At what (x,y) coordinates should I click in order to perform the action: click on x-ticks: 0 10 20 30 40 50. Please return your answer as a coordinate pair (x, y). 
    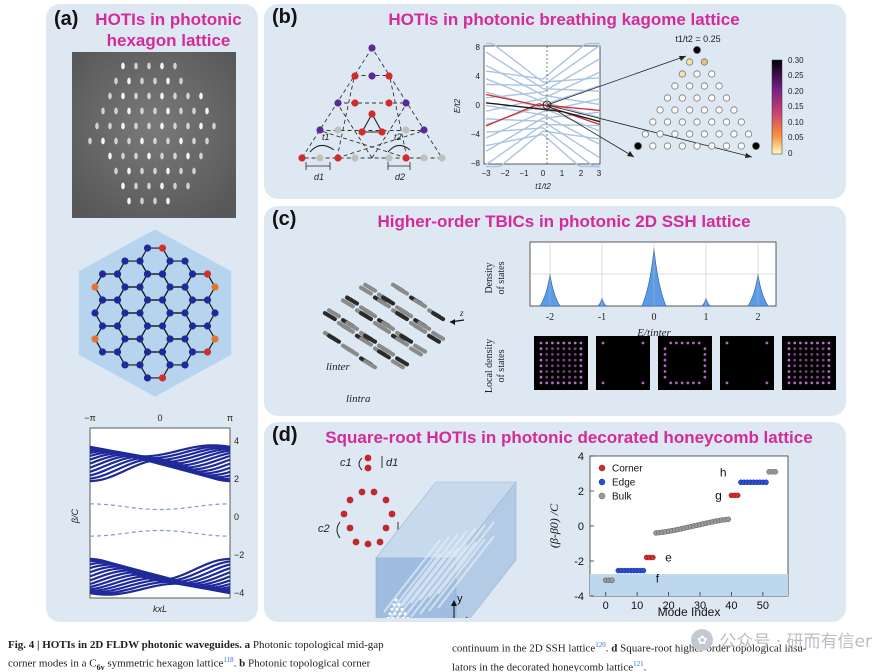
    Looking at the image, I should click on (686, 602).